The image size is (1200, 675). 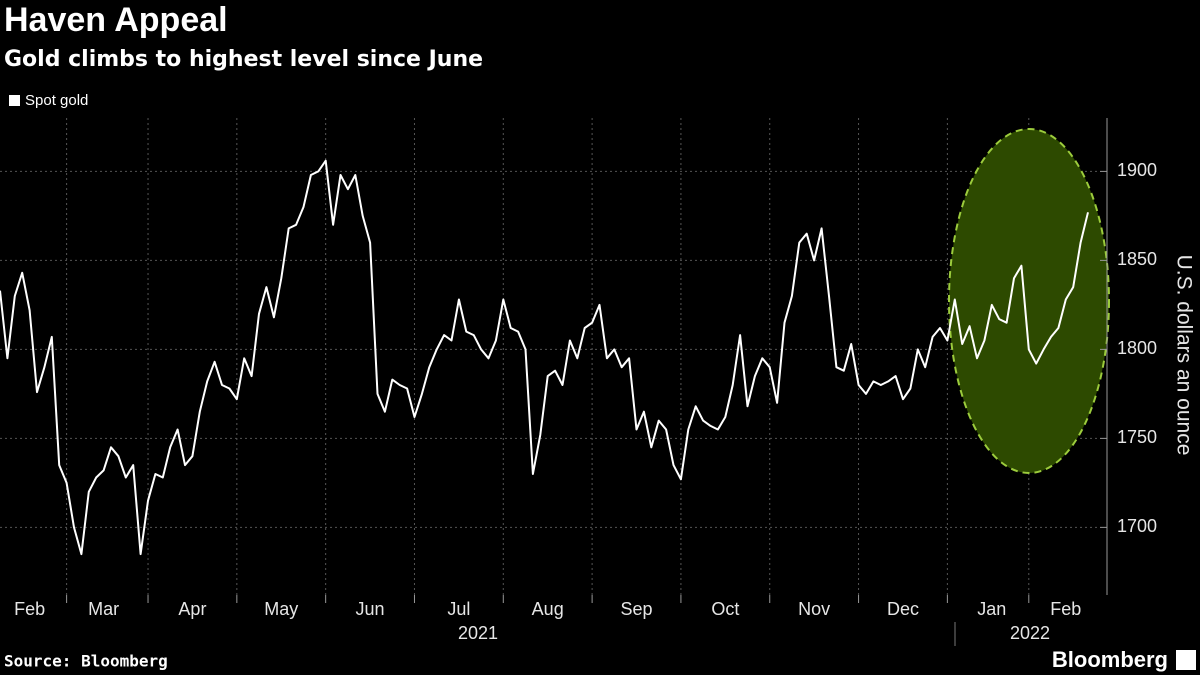 I want to click on x-tick-label: Apr, so click(x=192, y=609).